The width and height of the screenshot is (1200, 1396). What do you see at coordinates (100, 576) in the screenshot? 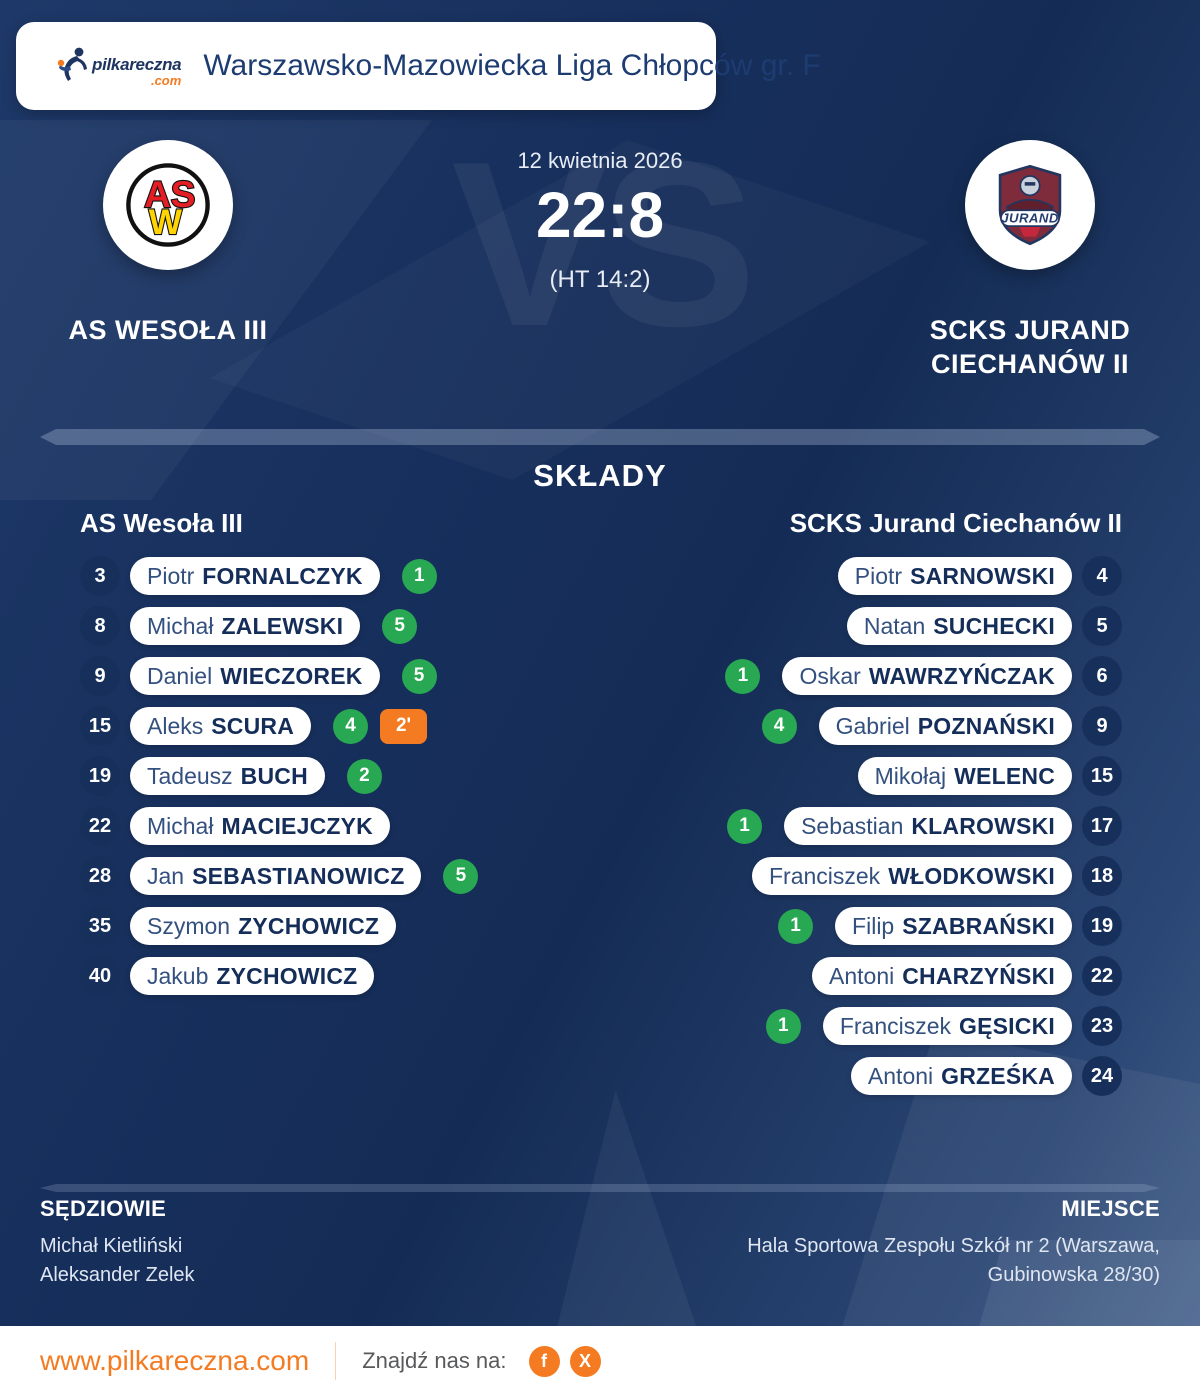
I see `player-number: 3` at bounding box center [100, 576].